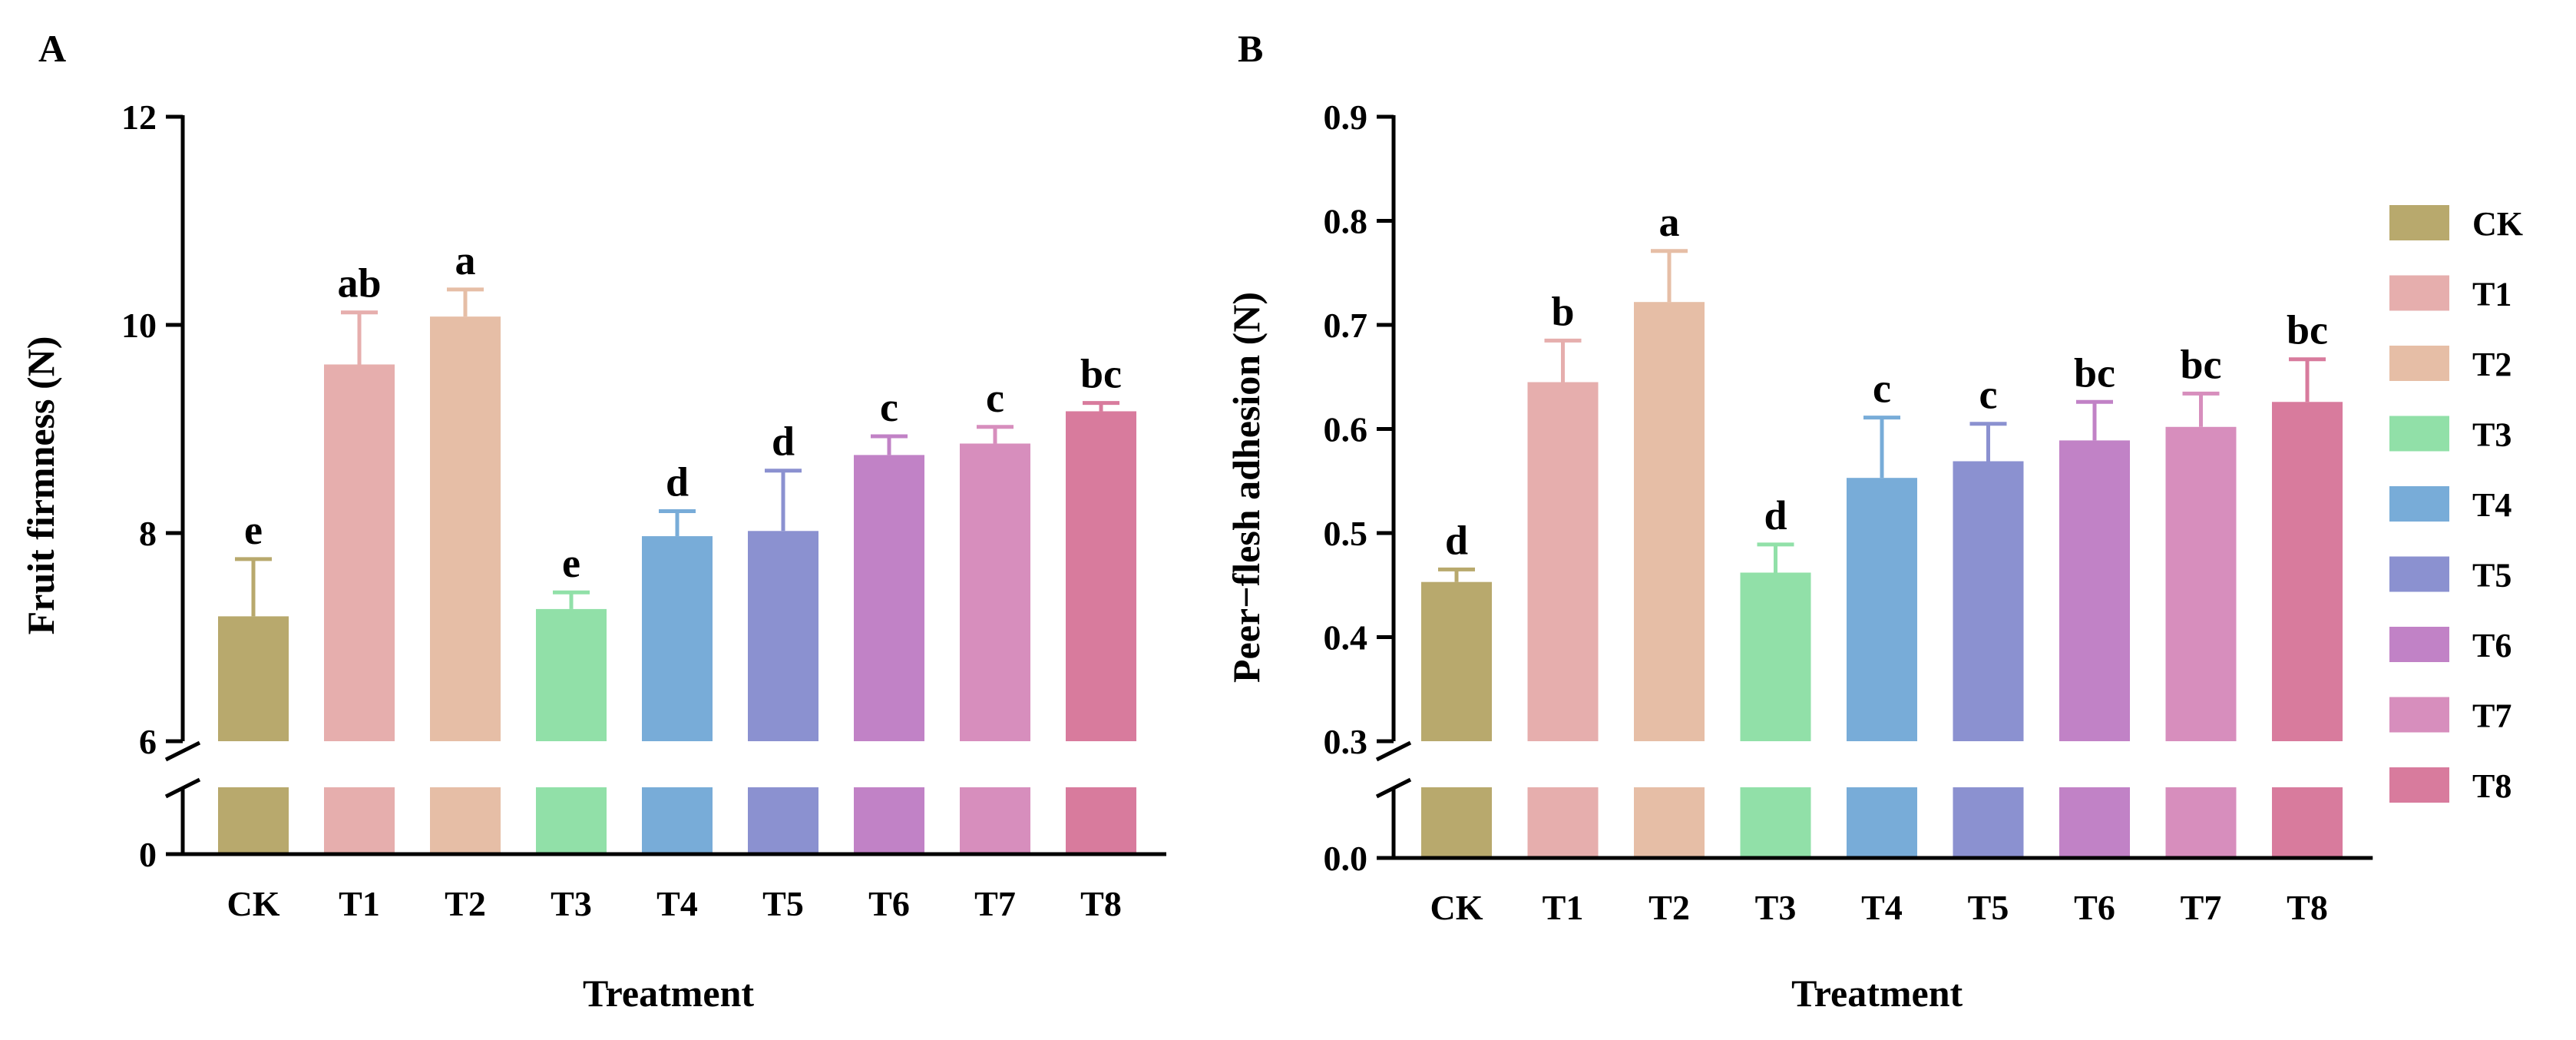  What do you see at coordinates (783, 501) in the screenshot?
I see `error-bar-t5` at bounding box center [783, 501].